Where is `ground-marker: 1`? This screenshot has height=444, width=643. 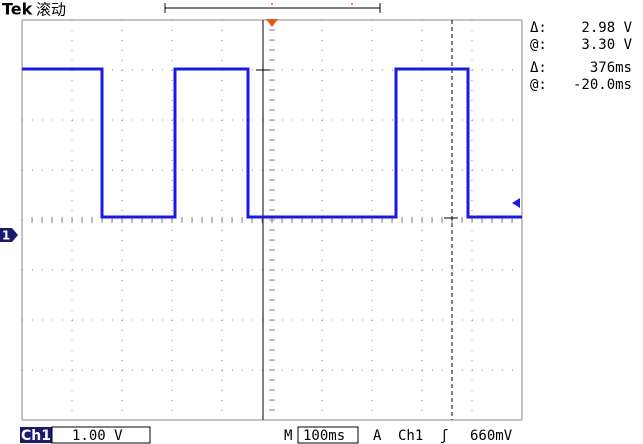
ground-marker: 1 is located at coordinates (6, 236).